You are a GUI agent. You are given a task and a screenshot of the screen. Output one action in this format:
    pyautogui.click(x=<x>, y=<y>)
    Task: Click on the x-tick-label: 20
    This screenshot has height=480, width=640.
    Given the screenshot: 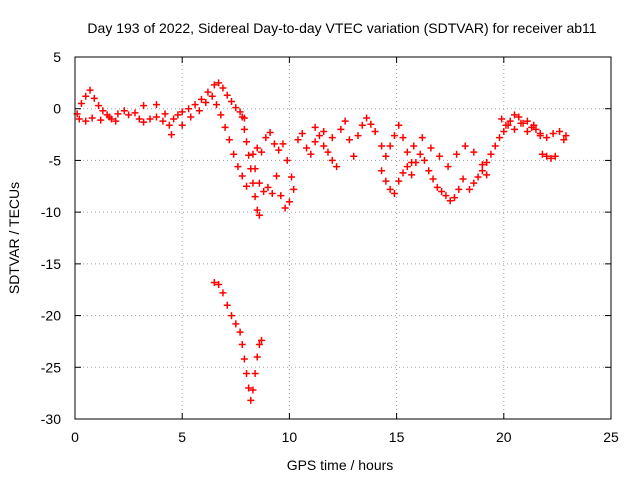 What is the action you would take?
    pyautogui.click(x=504, y=437)
    